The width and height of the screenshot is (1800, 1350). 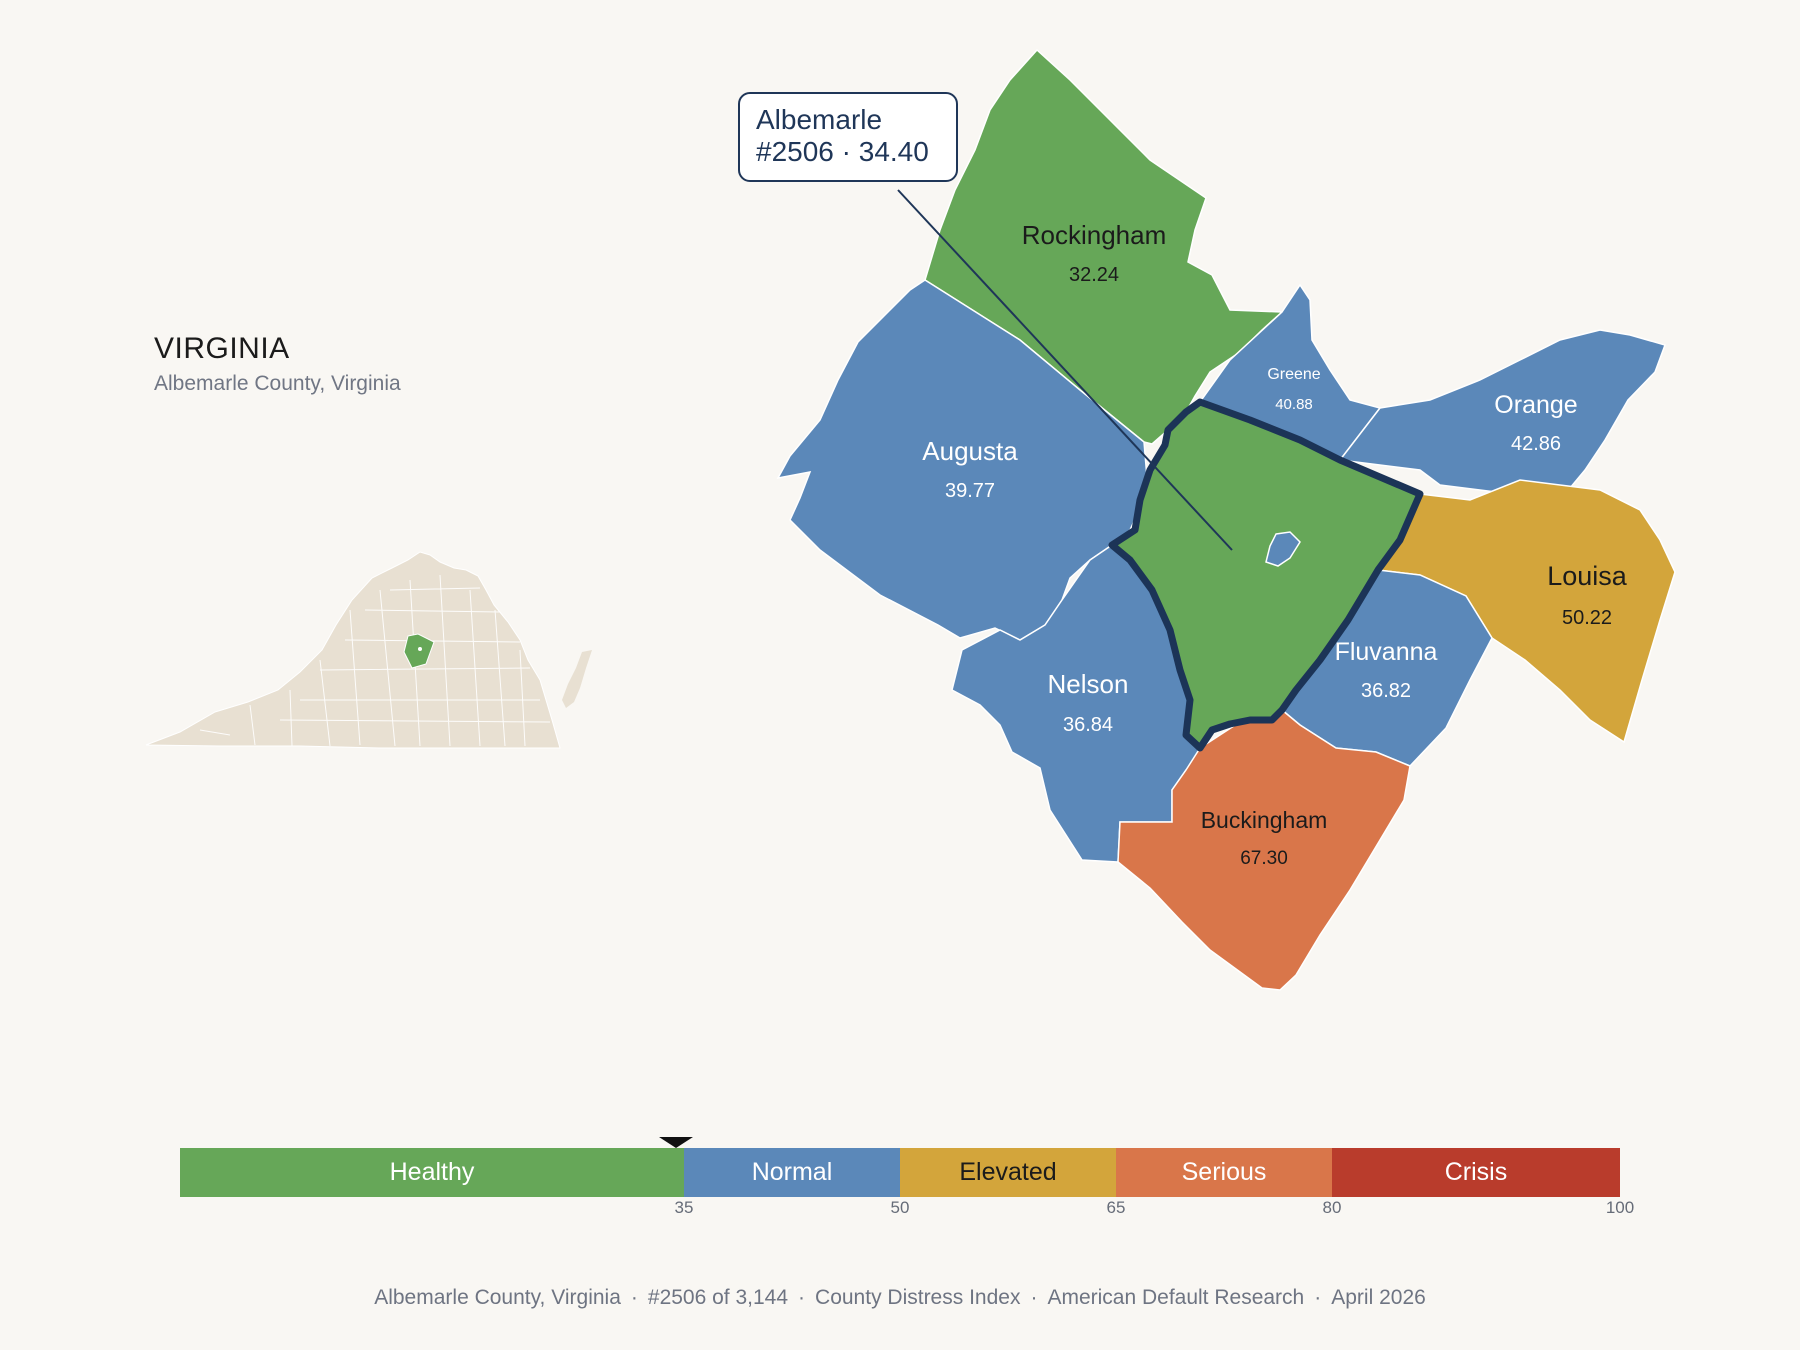 I want to click on label-greene-name: Greene, so click(x=1293, y=374).